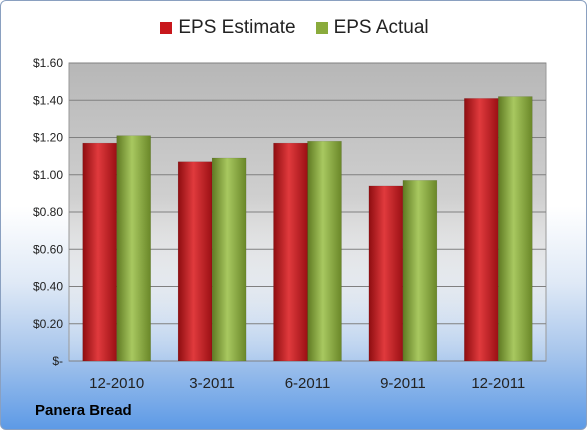 The image size is (587, 430). Describe the element at coordinates (166, 28) in the screenshot. I see `legend-swatch-estimate` at that location.